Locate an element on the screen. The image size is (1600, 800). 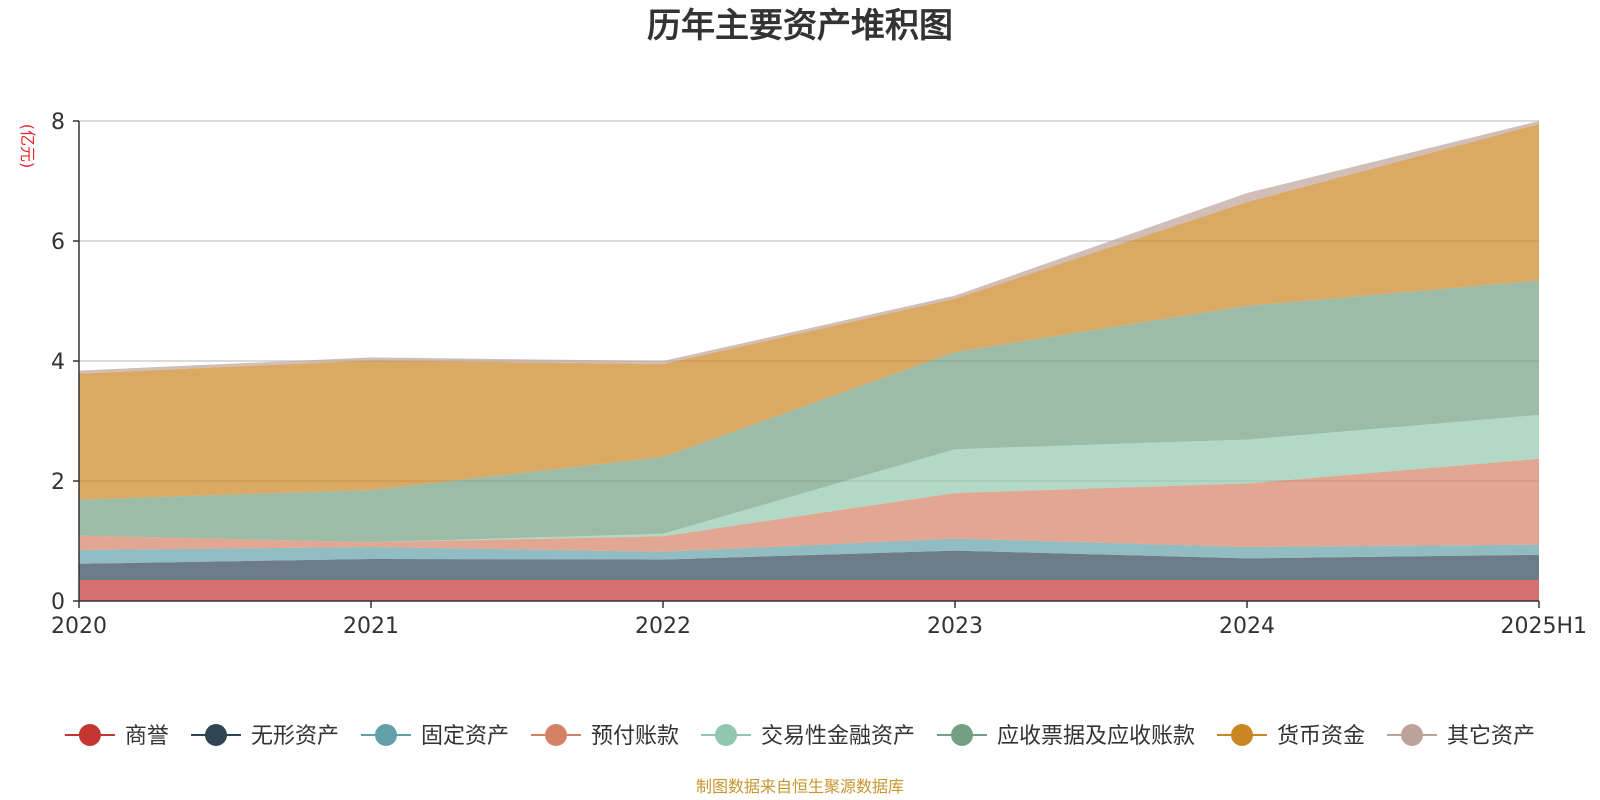
legend-label: 货币资金 is located at coordinates (1321, 736).